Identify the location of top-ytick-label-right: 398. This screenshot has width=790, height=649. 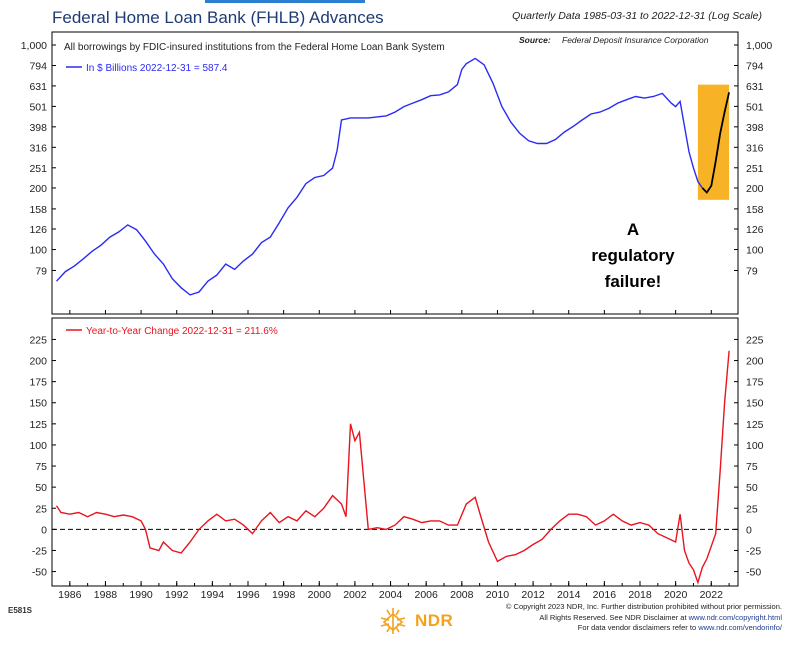
(755, 128).